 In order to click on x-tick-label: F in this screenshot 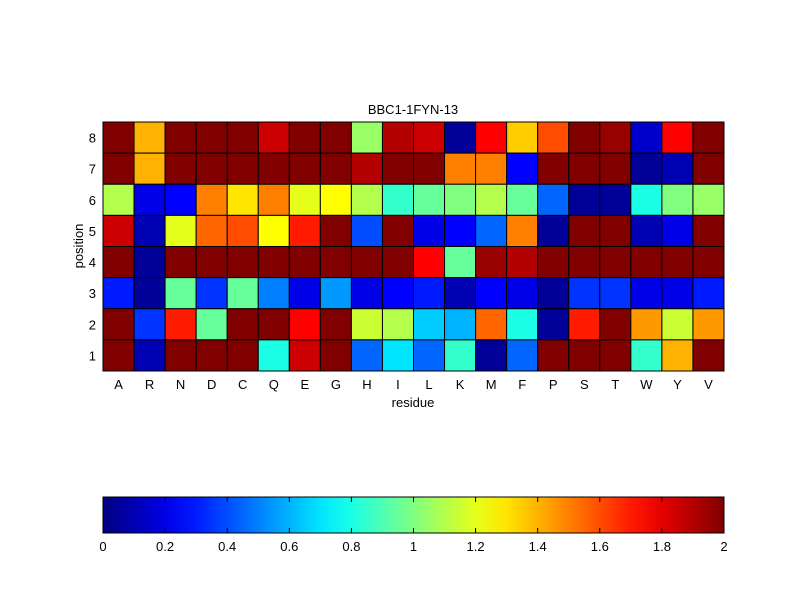, I will do `click(522, 384)`.